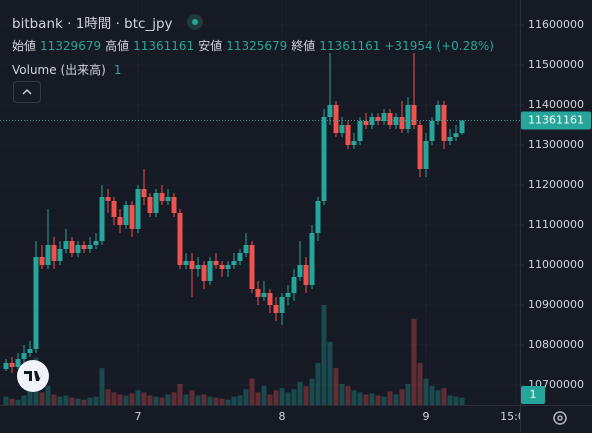 The image size is (592, 433). Describe the element at coordinates (303, 46) in the screenshot. I see `close-label: 終値` at that location.